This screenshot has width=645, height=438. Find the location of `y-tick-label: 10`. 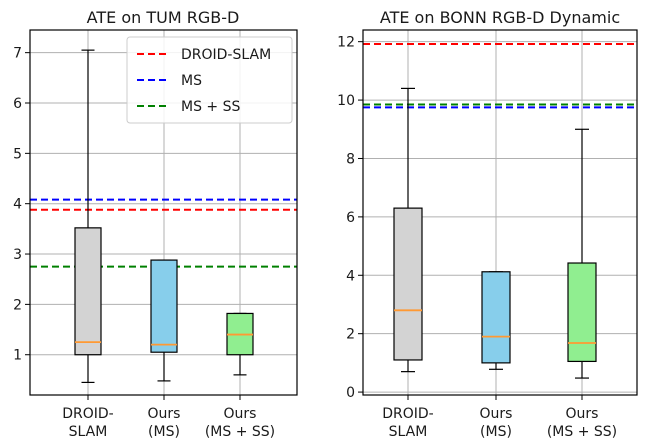

y-tick-label: 10 is located at coordinates (346, 101).